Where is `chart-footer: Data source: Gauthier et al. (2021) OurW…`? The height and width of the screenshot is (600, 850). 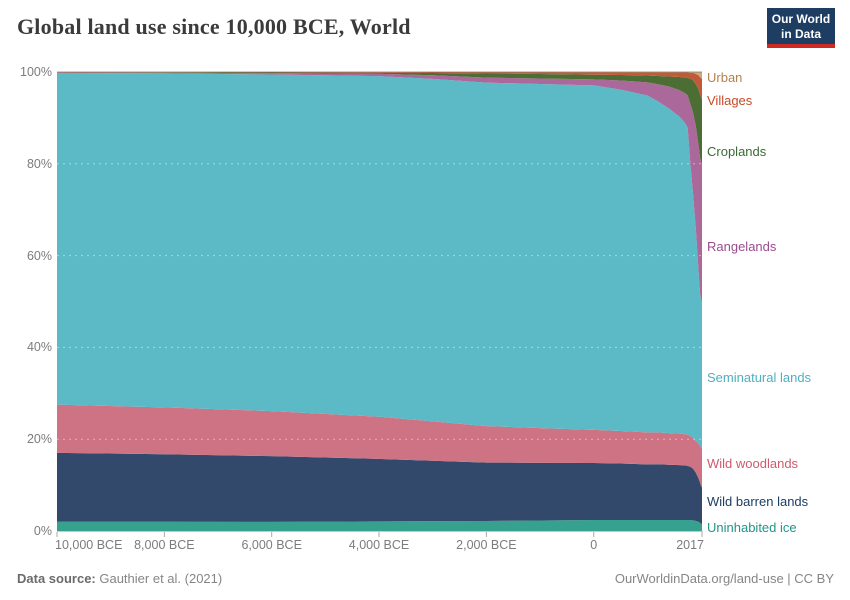
chart-footer: Data source: Gauthier et al. (2021) OurW… is located at coordinates (425, 583).